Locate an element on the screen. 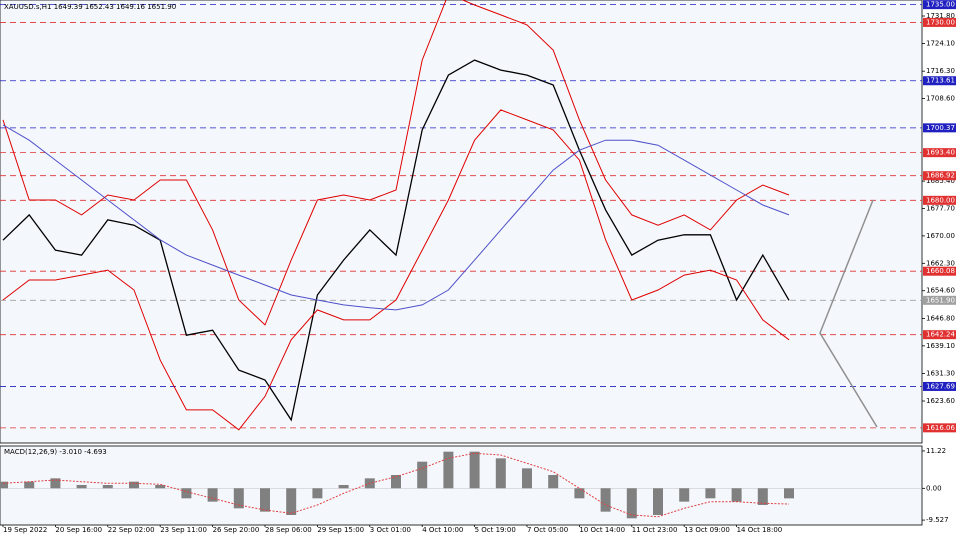 Image resolution: width=956 pixels, height=535 pixels. y-tick-label: 1654.60 is located at coordinates (940, 291).